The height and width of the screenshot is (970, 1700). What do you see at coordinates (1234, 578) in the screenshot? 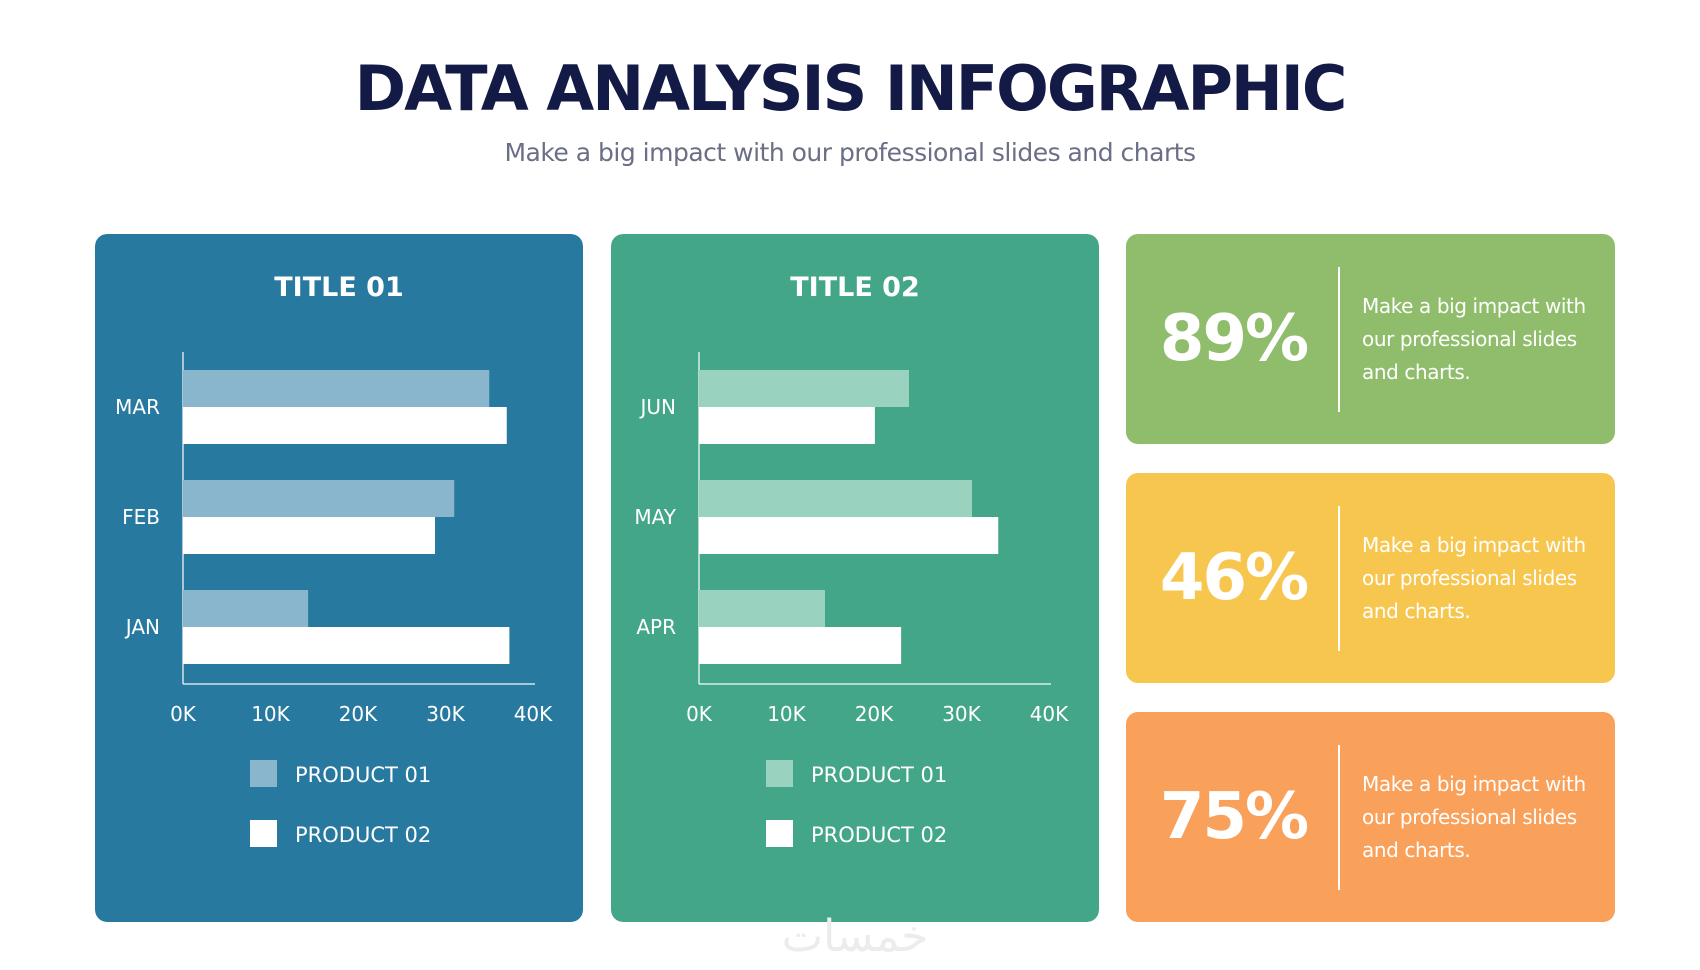
I see `stat-value: 46%` at bounding box center [1234, 578].